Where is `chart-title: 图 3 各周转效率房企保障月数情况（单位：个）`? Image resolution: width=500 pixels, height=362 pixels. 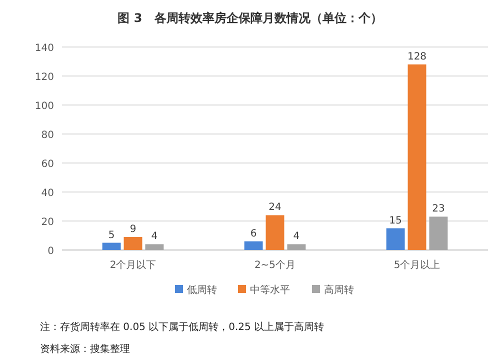 chart-title: 图 3 各周转效率房企保障月数情况（单位：个） is located at coordinates (250, 18).